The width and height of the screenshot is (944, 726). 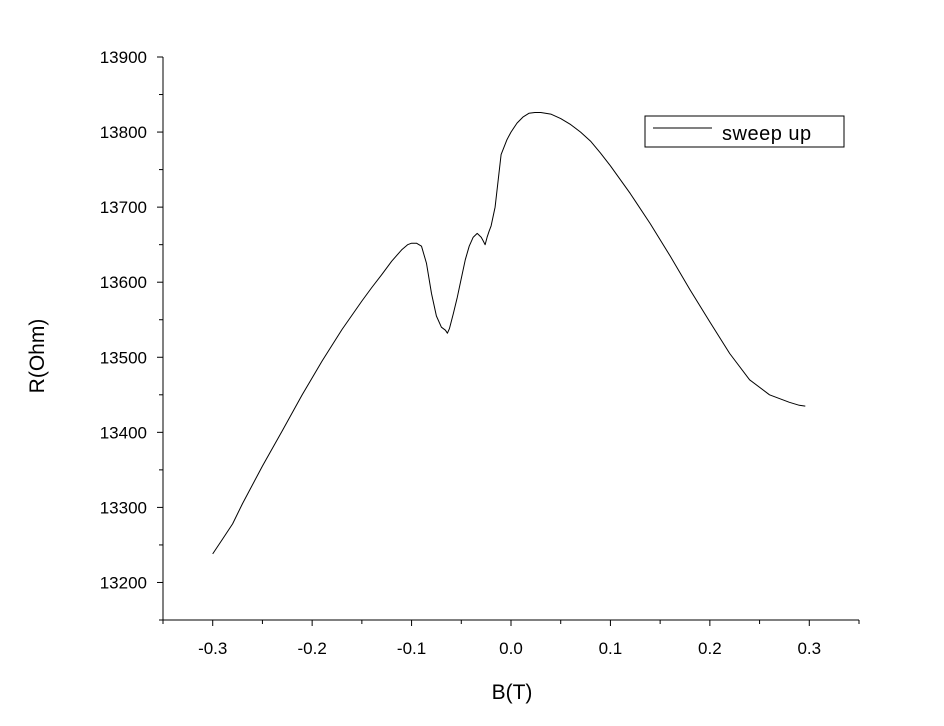 What do you see at coordinates (511, 648) in the screenshot?
I see `x-tick-label: 0.0` at bounding box center [511, 648].